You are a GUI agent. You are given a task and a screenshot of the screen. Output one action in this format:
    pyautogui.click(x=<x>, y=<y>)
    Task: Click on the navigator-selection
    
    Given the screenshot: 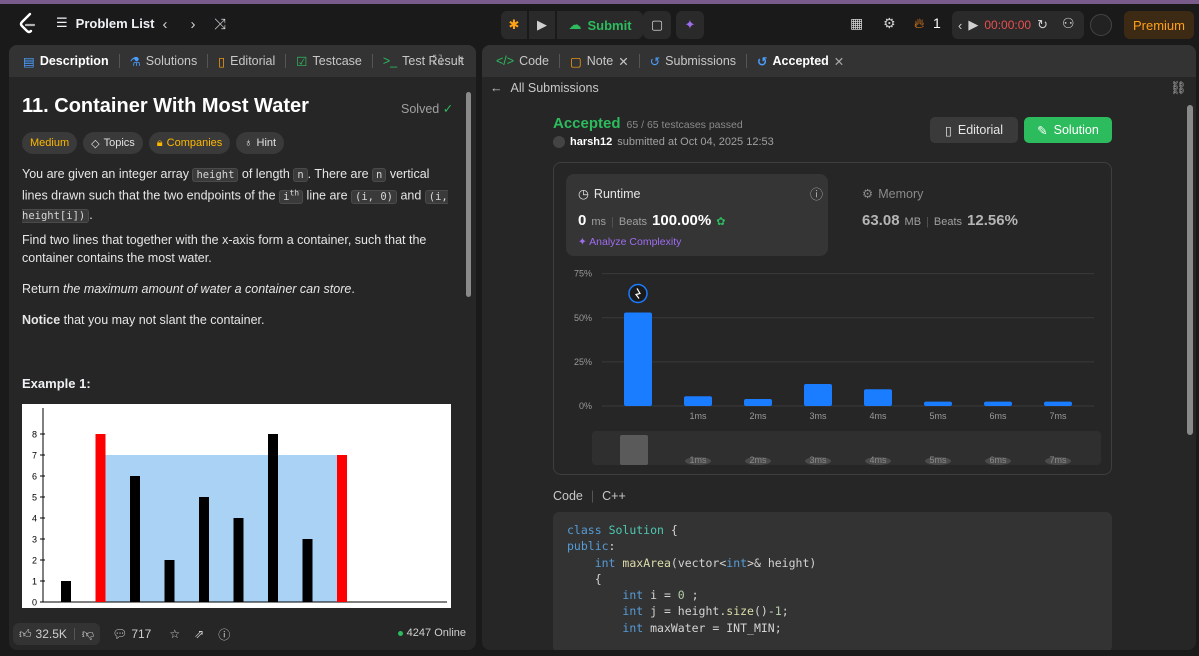 What is the action you would take?
    pyautogui.click(x=634, y=450)
    